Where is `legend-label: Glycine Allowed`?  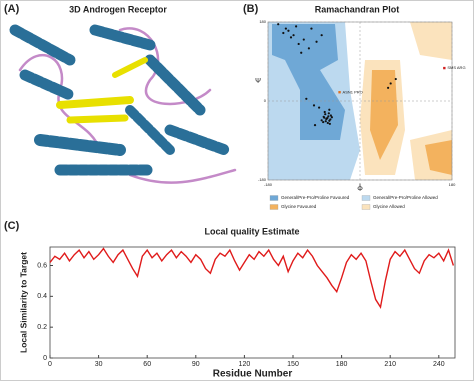 legend-label: Glycine Allowed is located at coordinates (389, 206).